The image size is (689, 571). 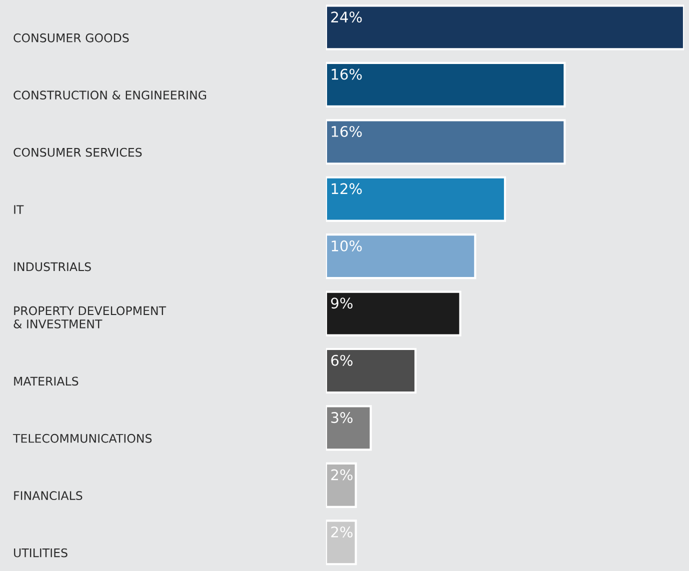 I want to click on data-label: 6%, so click(x=341, y=360).